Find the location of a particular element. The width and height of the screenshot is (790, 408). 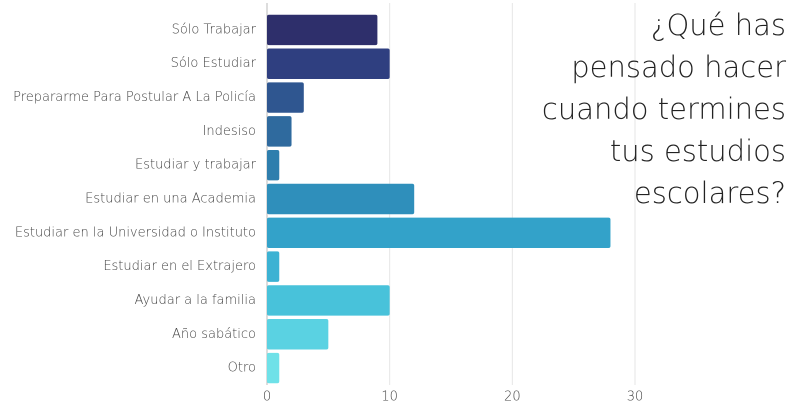

x-tick-label: 30 is located at coordinates (635, 397).